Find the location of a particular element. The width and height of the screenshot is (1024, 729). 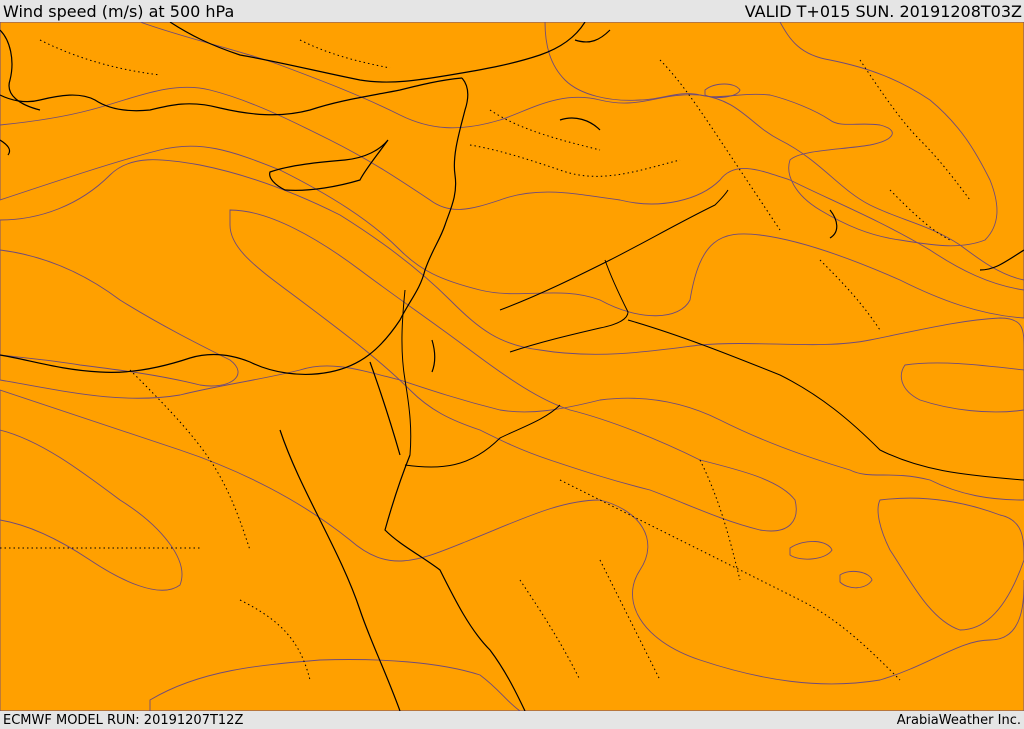

border-dotted-egypt is located at coordinates (125, 460).